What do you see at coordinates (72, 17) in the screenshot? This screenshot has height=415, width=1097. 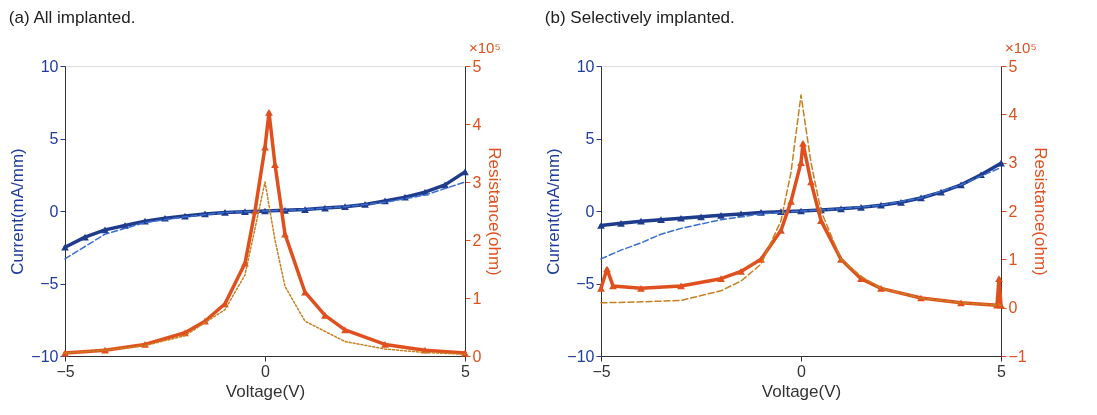 I see `chart-title: (a) All implanted.` at bounding box center [72, 17].